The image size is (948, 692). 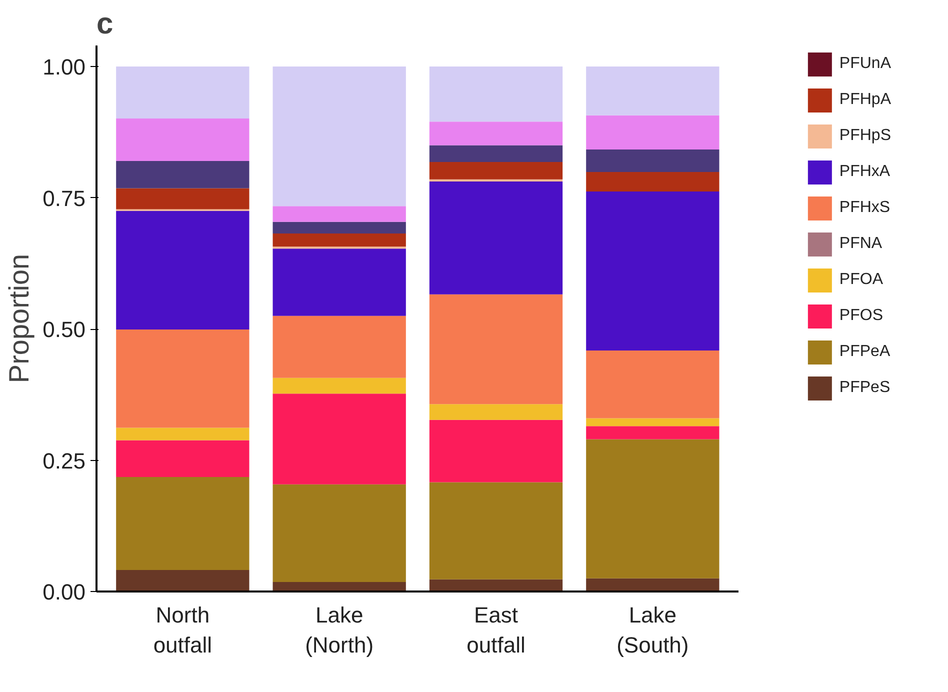 I want to click on y-axis-title: Proportion, so click(x=19, y=319).